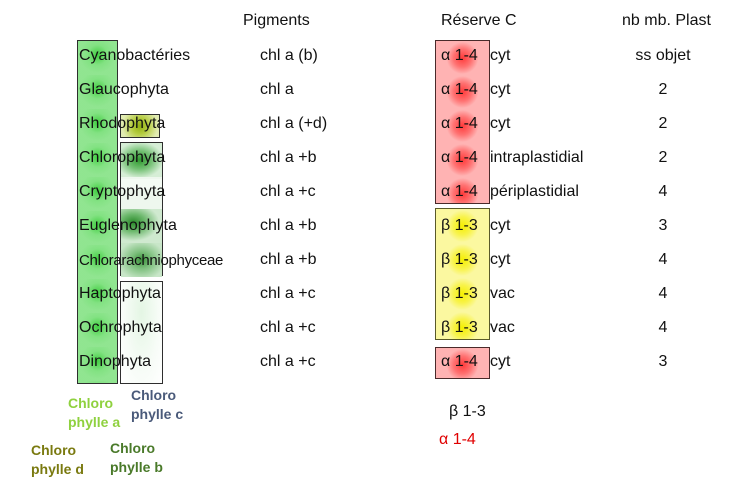 This screenshot has height=486, width=741. What do you see at coordinates (479, 20) in the screenshot?
I see `header-reserve: Réserve C` at bounding box center [479, 20].